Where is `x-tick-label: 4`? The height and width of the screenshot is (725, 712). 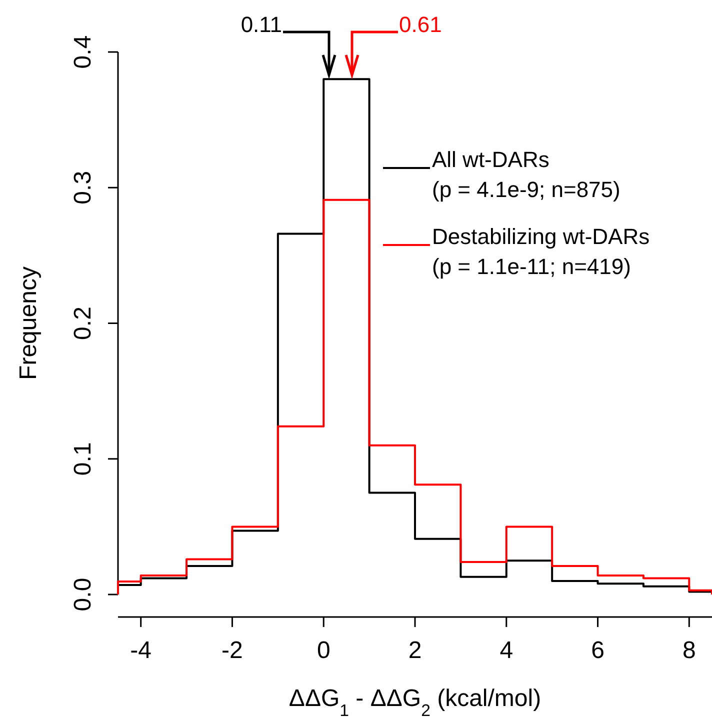
x-tick-label: 4 is located at coordinates (507, 650).